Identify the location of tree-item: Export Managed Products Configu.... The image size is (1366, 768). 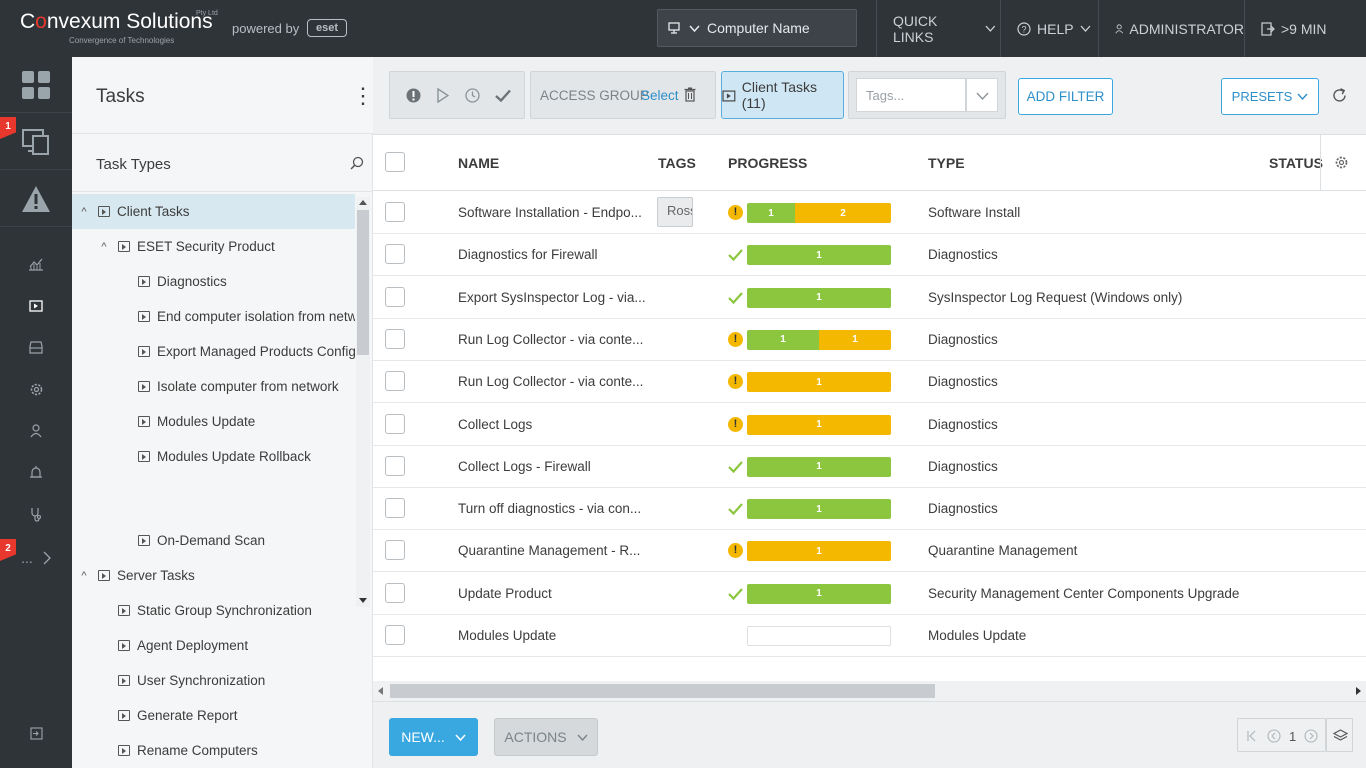
(213, 351).